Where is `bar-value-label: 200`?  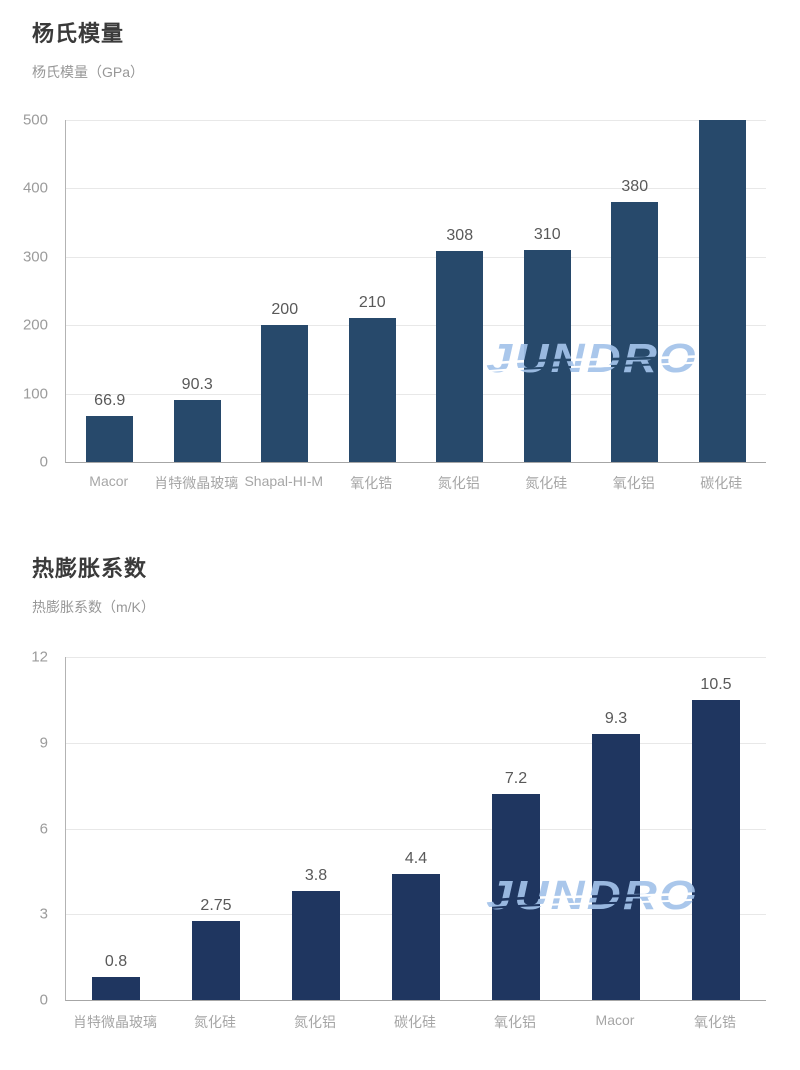
bar-value-label: 200 is located at coordinates (285, 310).